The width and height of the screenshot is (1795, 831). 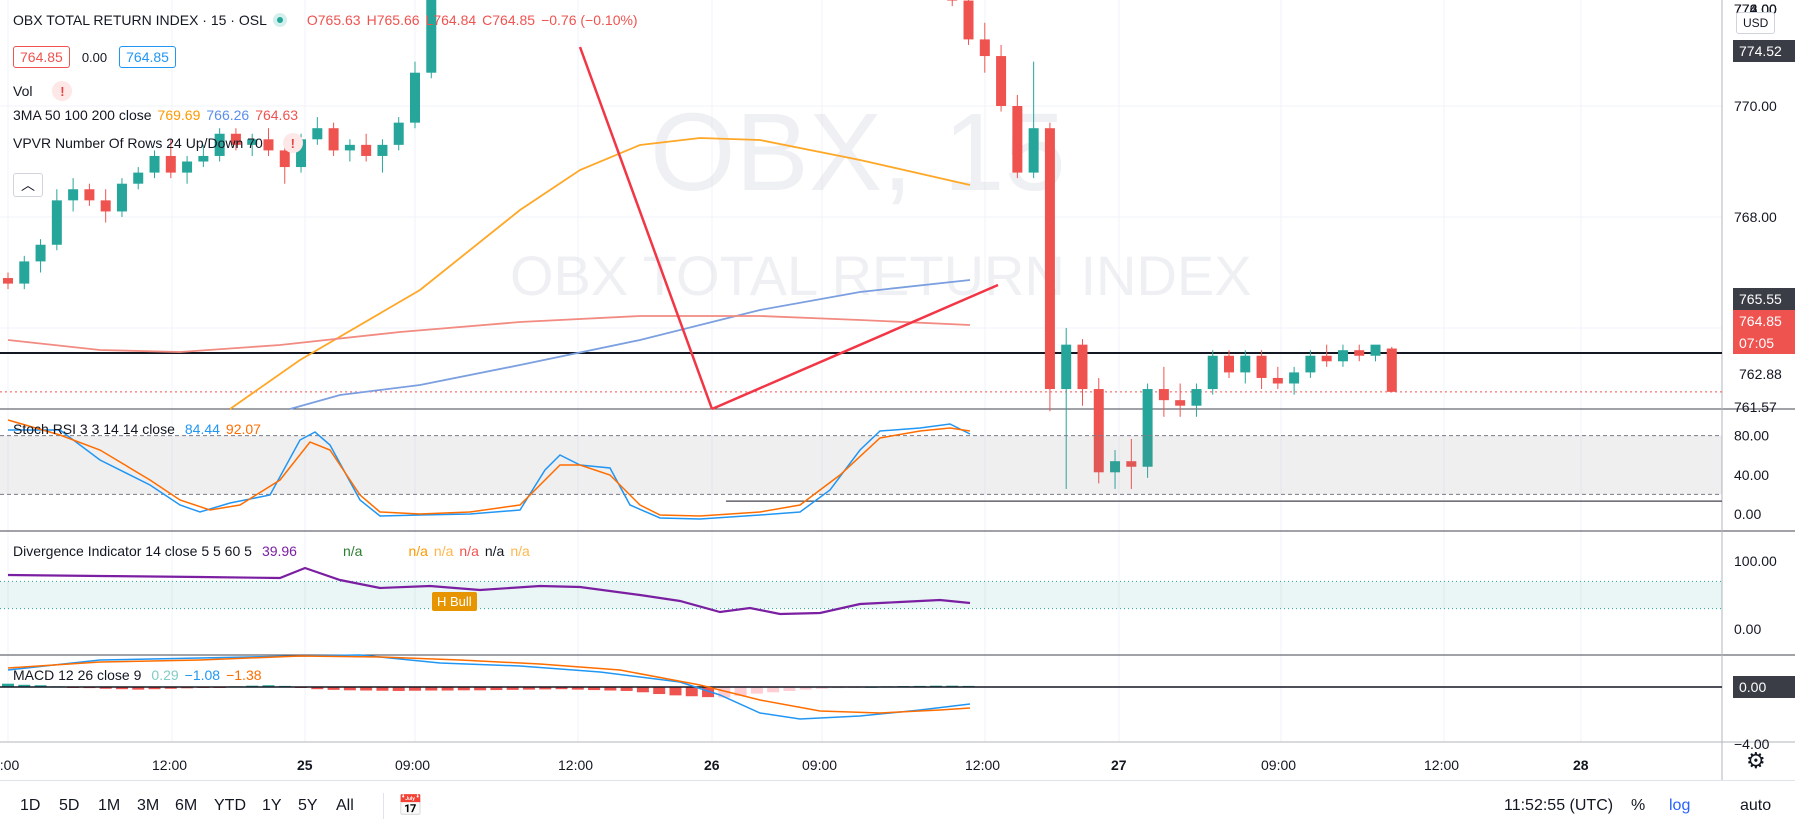 I want to click on auto-toggle: auto, so click(x=1756, y=805).